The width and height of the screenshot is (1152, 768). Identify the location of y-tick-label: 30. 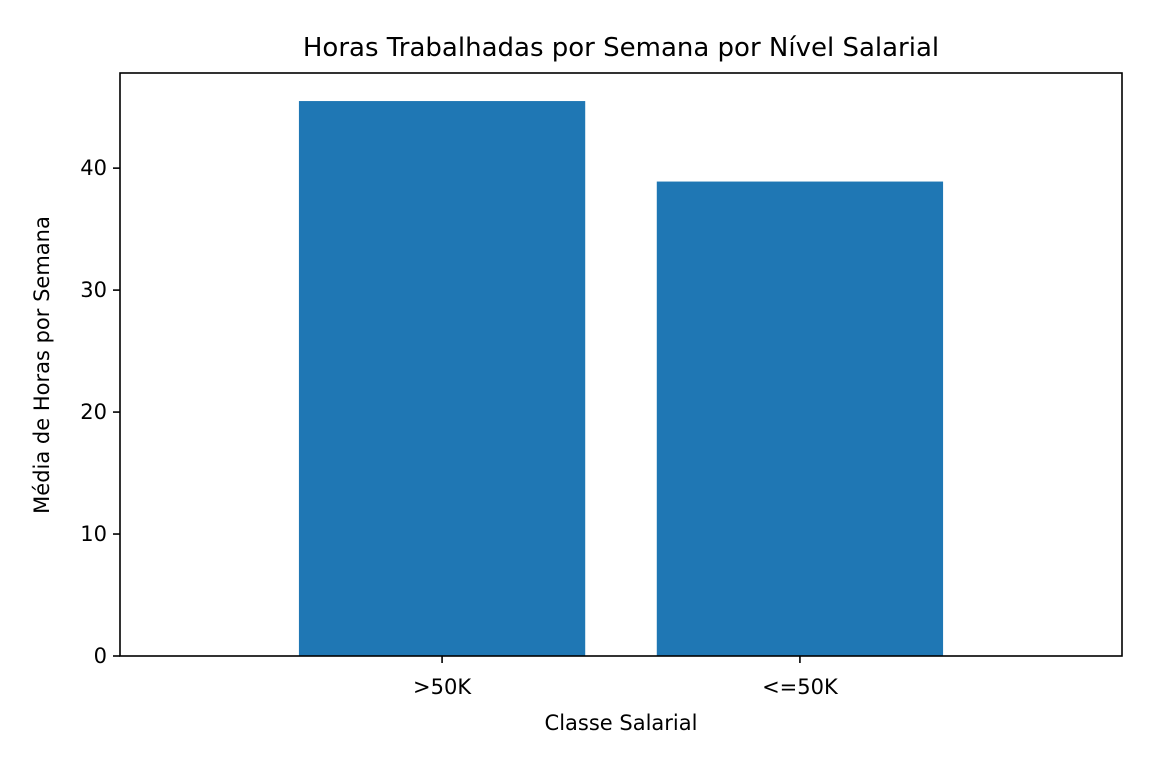
(93, 290).